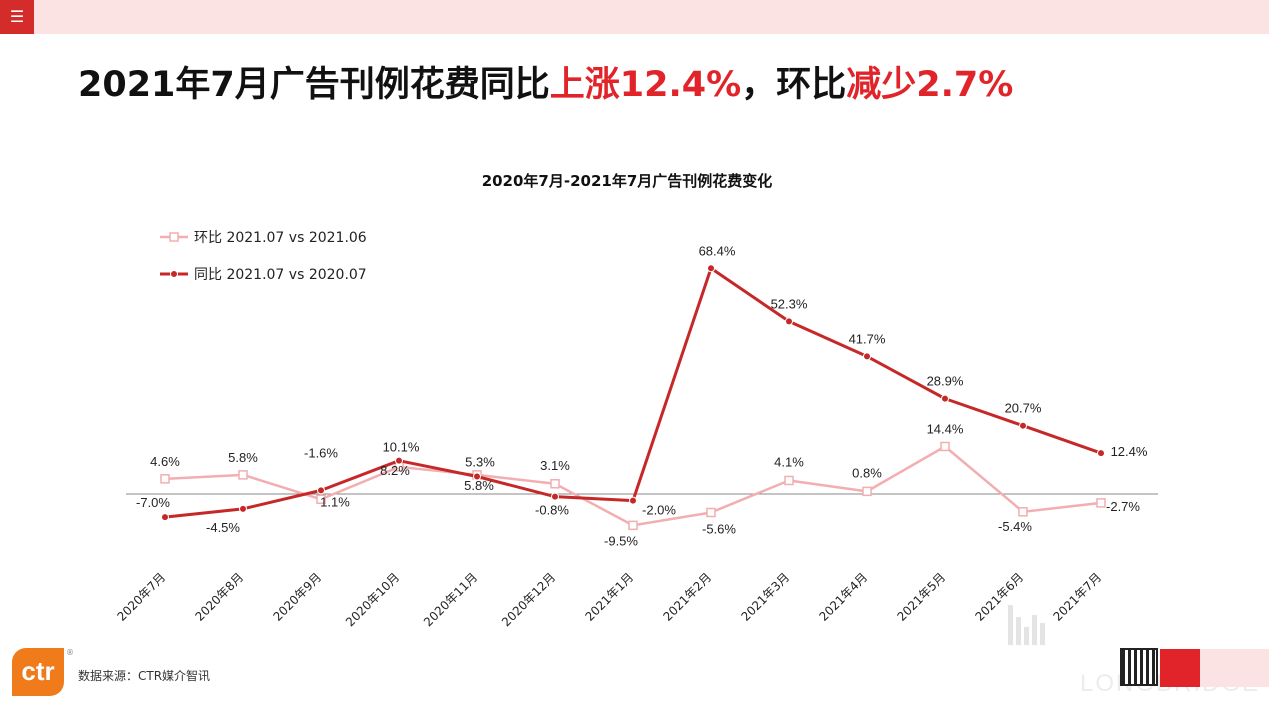 This screenshot has width=1269, height=718. I want to click on data-label-mom: 8.2%, so click(395, 470).